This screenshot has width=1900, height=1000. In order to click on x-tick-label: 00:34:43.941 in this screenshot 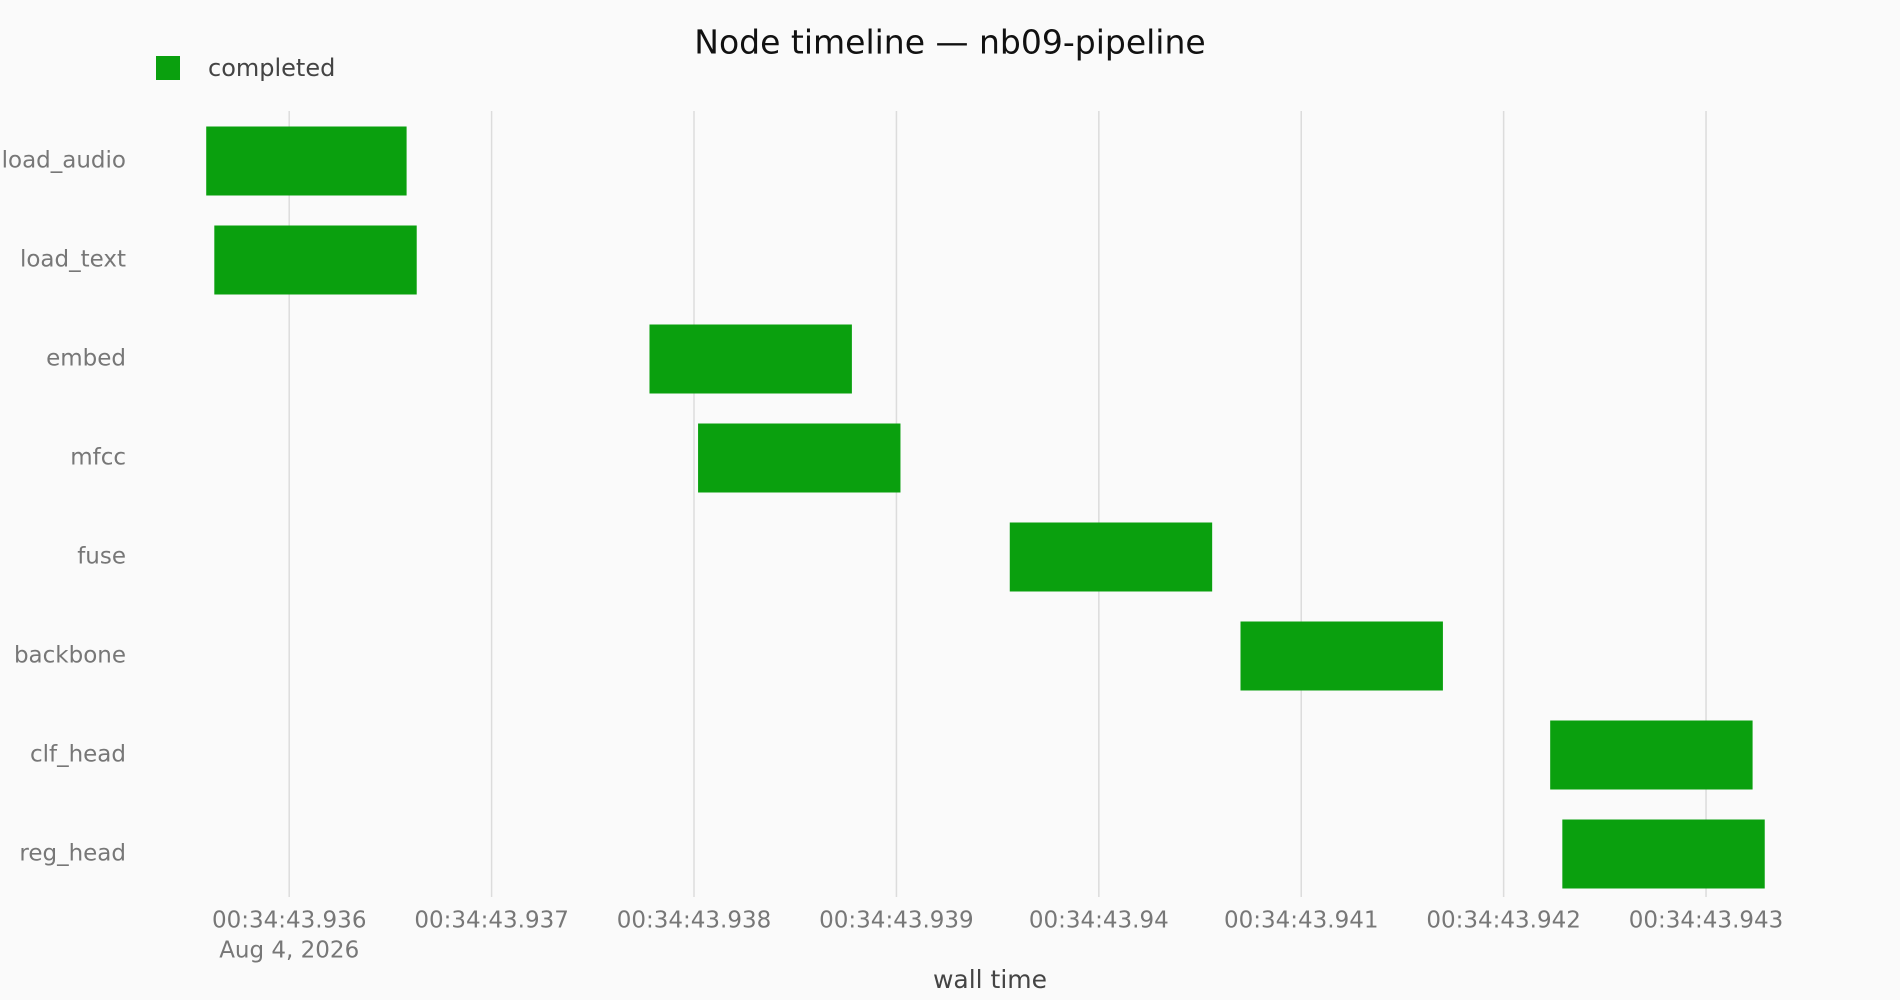, I will do `click(1301, 921)`.